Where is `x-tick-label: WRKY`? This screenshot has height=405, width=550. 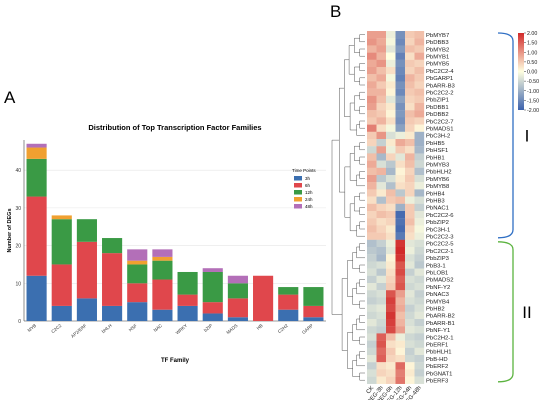 x-tick-label: WRKY is located at coordinates (182, 329).